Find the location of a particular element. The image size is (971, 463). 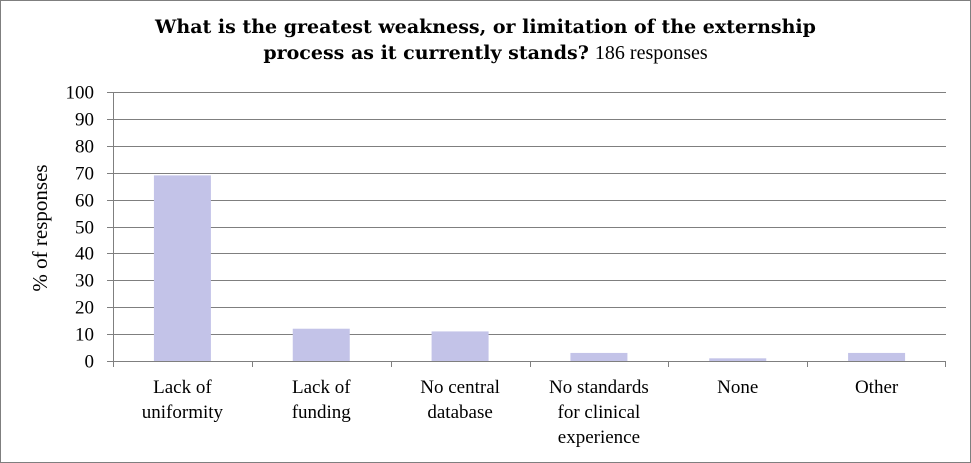

y-tick-label: 0 is located at coordinates (90, 362).